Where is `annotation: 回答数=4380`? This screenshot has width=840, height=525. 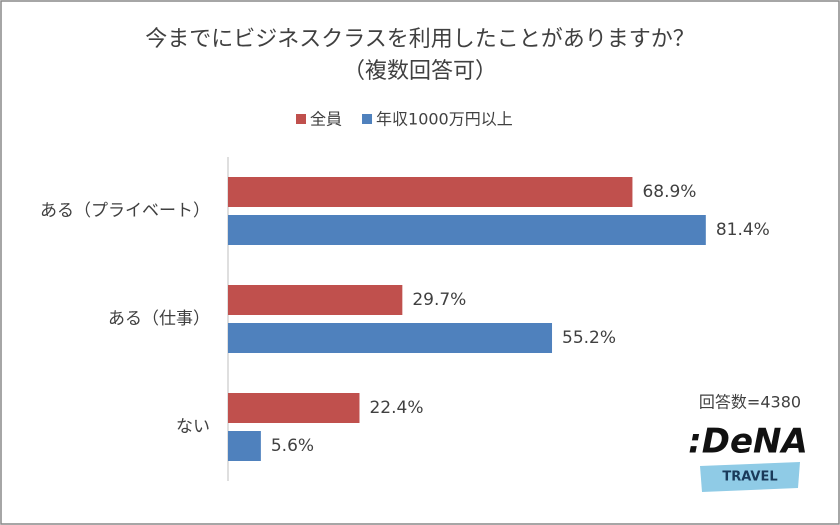 annotation: 回答数=4380 is located at coordinates (750, 402).